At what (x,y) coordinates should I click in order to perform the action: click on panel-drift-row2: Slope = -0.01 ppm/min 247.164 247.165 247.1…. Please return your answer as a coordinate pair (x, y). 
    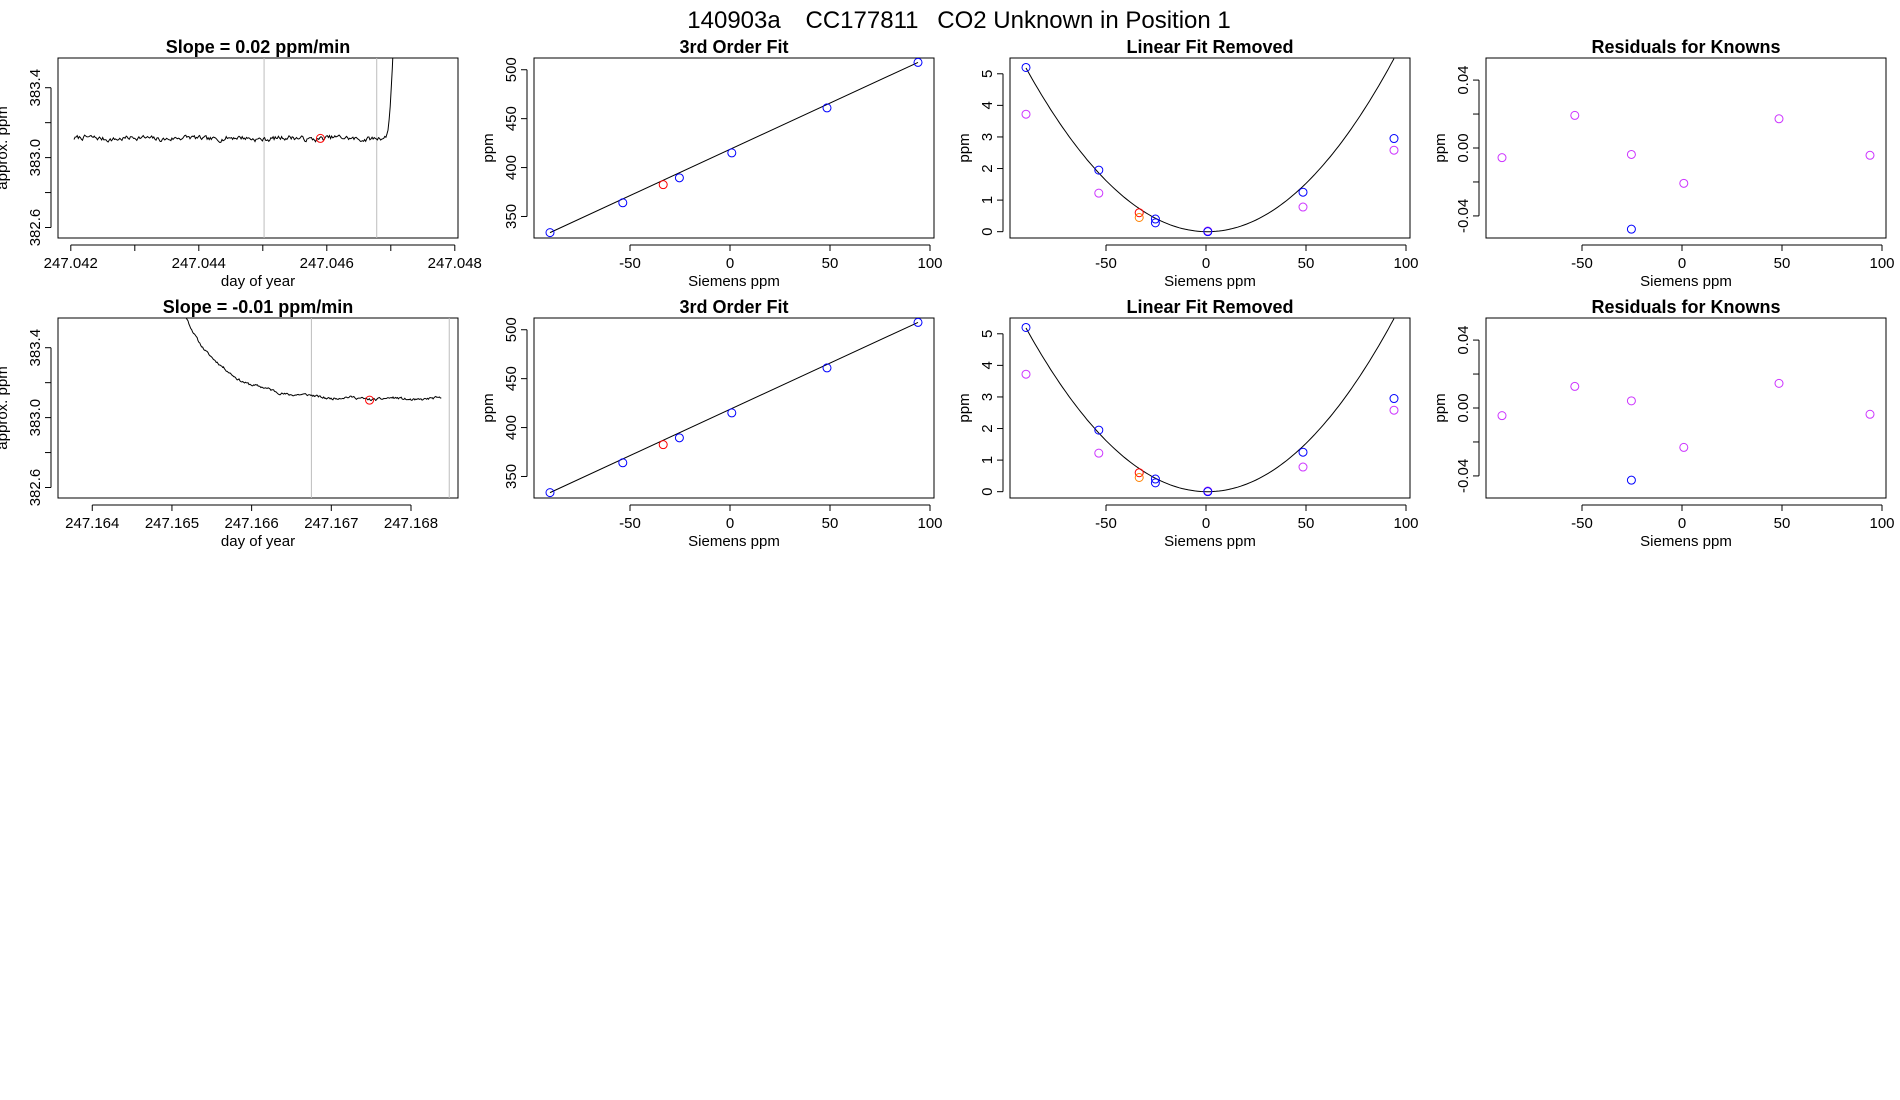
    Looking at the image, I should click on (238, 424).